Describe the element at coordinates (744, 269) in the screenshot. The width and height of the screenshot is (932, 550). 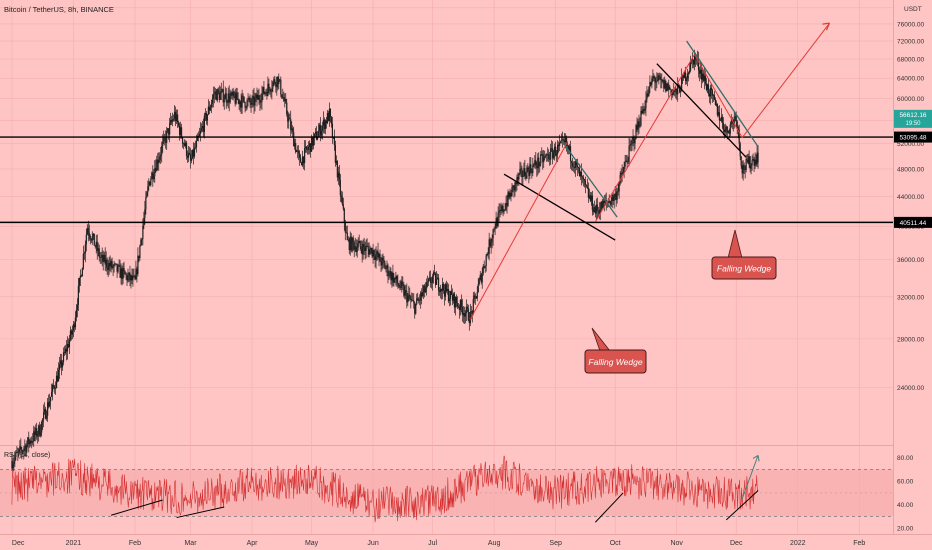
I see `falling-wedge-label-2: Falling Wedge` at that location.